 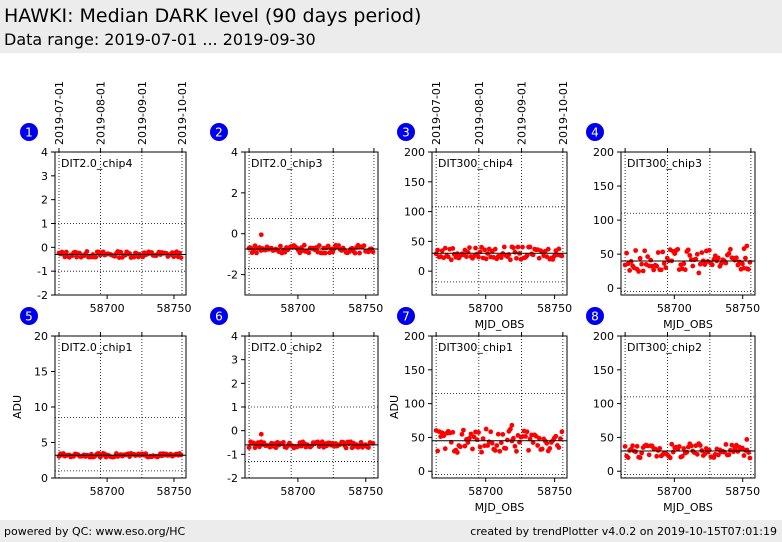 What do you see at coordinates (44, 443) in the screenshot?
I see `y-tick-label: 5` at bounding box center [44, 443].